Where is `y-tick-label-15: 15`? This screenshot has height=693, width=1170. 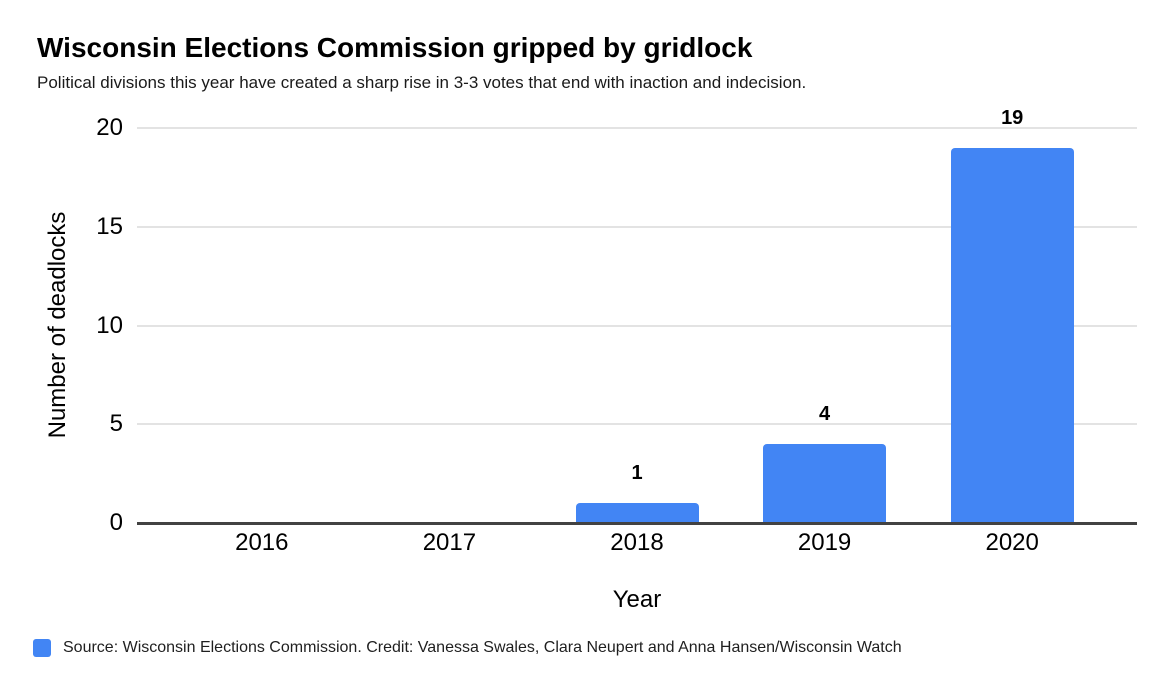 y-tick-label-15: 15 is located at coordinates (109, 226).